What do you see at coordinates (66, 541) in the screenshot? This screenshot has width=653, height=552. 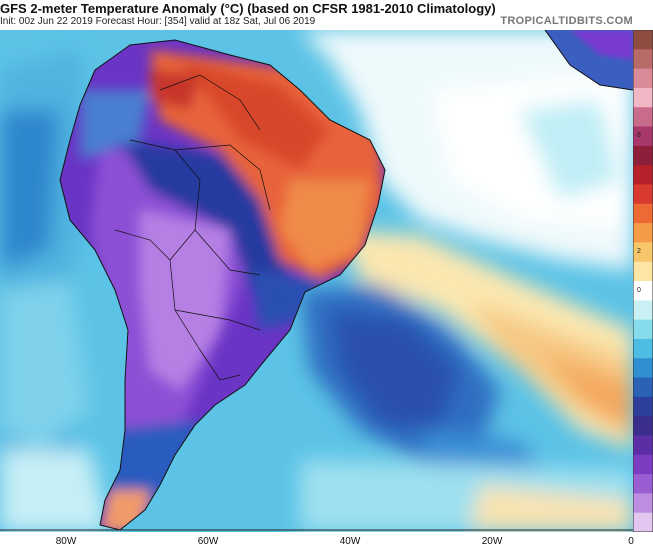 I see `lon-tick-80w: 80W` at bounding box center [66, 541].